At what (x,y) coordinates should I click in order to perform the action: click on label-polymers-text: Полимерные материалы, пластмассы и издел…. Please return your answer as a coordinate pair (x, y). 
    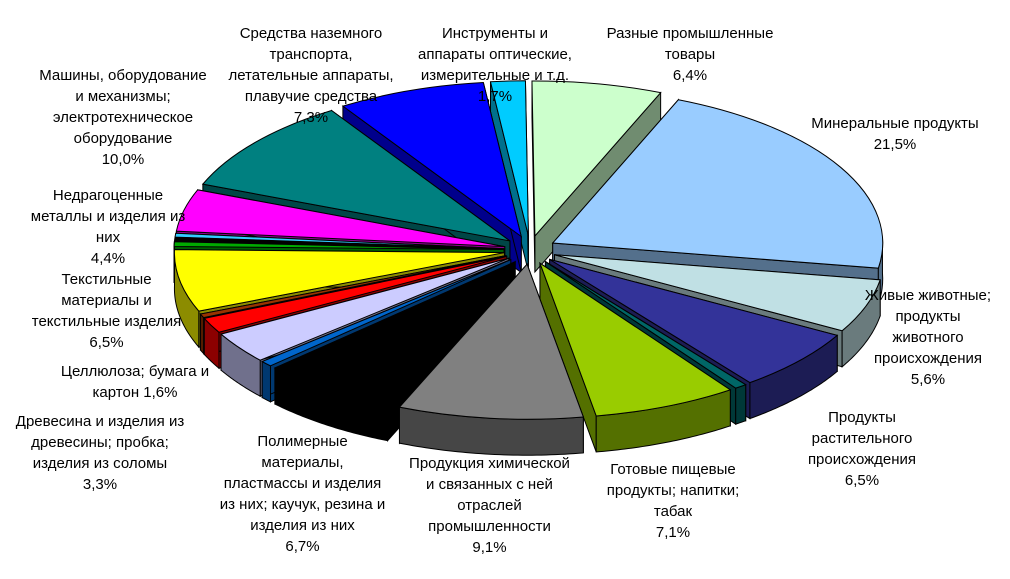
    Looking at the image, I should click on (302, 483).